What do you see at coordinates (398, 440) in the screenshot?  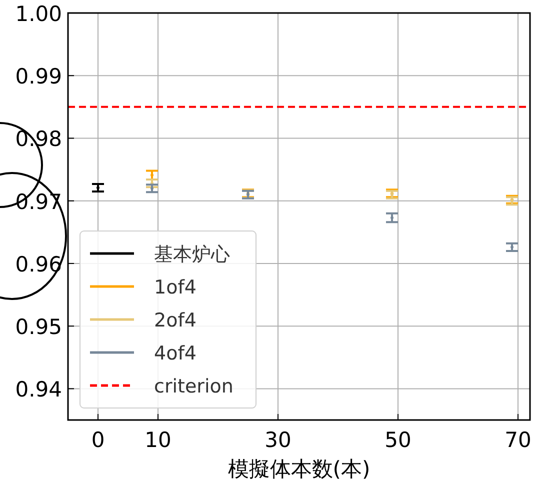 I see `x-tick-label: 50` at bounding box center [398, 440].